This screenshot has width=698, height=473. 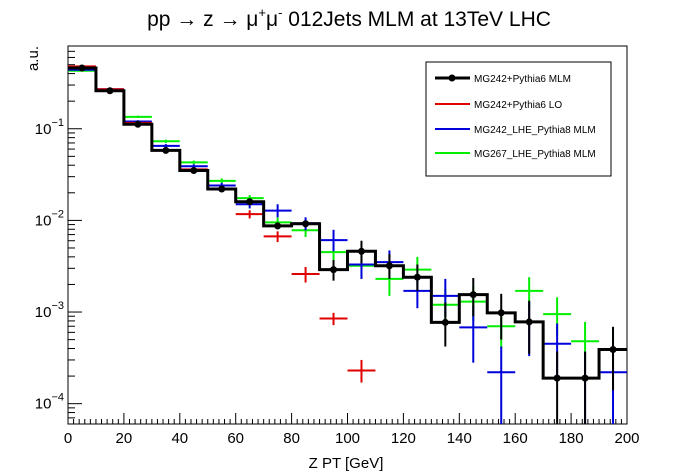 What do you see at coordinates (522, 79) in the screenshot?
I see `legend-label: MG242+Pythia6 MLM` at bounding box center [522, 79].